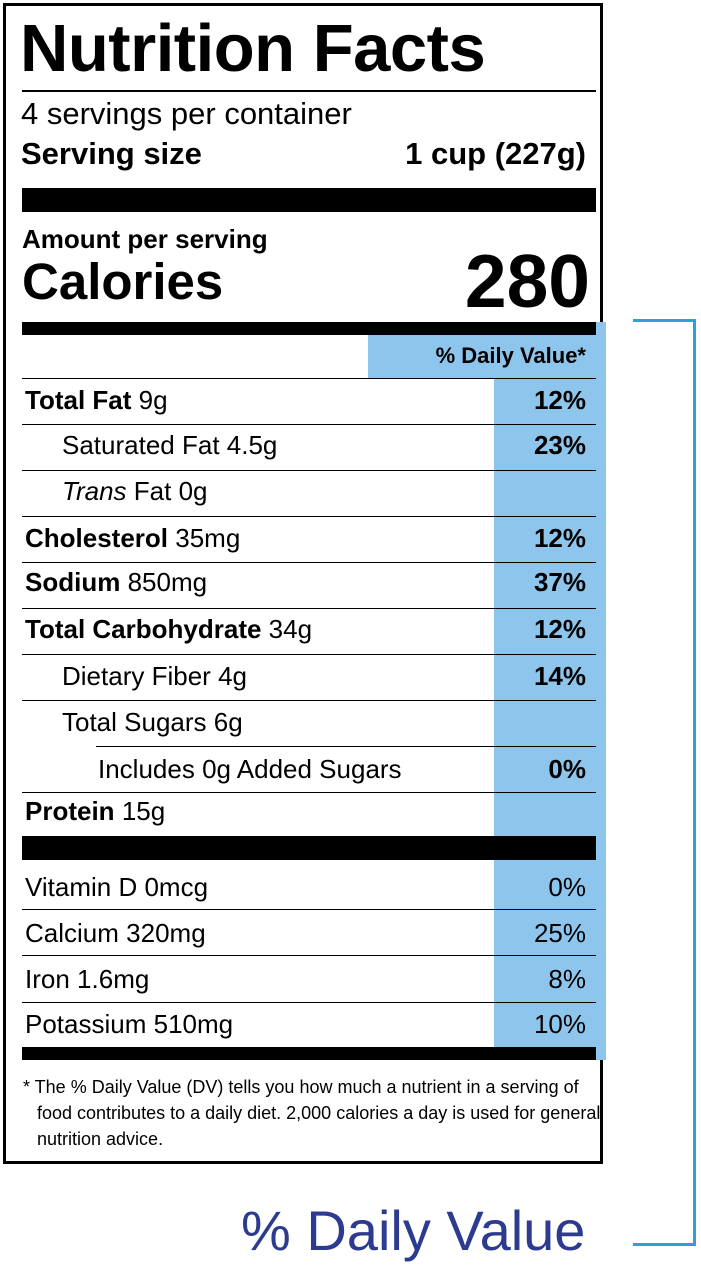 This screenshot has height=1273, width=701. I want to click on iron: Iron 1.6mg, so click(87, 979).